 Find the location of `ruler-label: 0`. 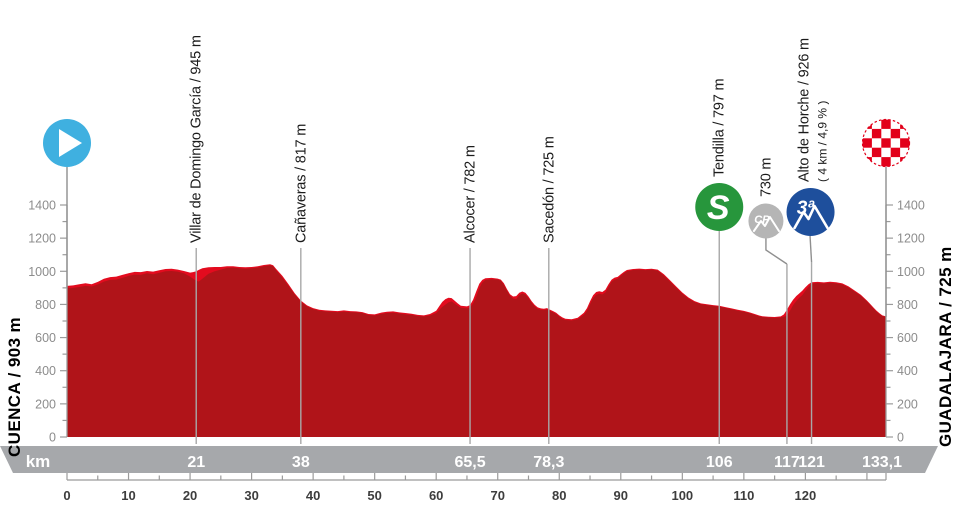

ruler-label: 0 is located at coordinates (66, 495).